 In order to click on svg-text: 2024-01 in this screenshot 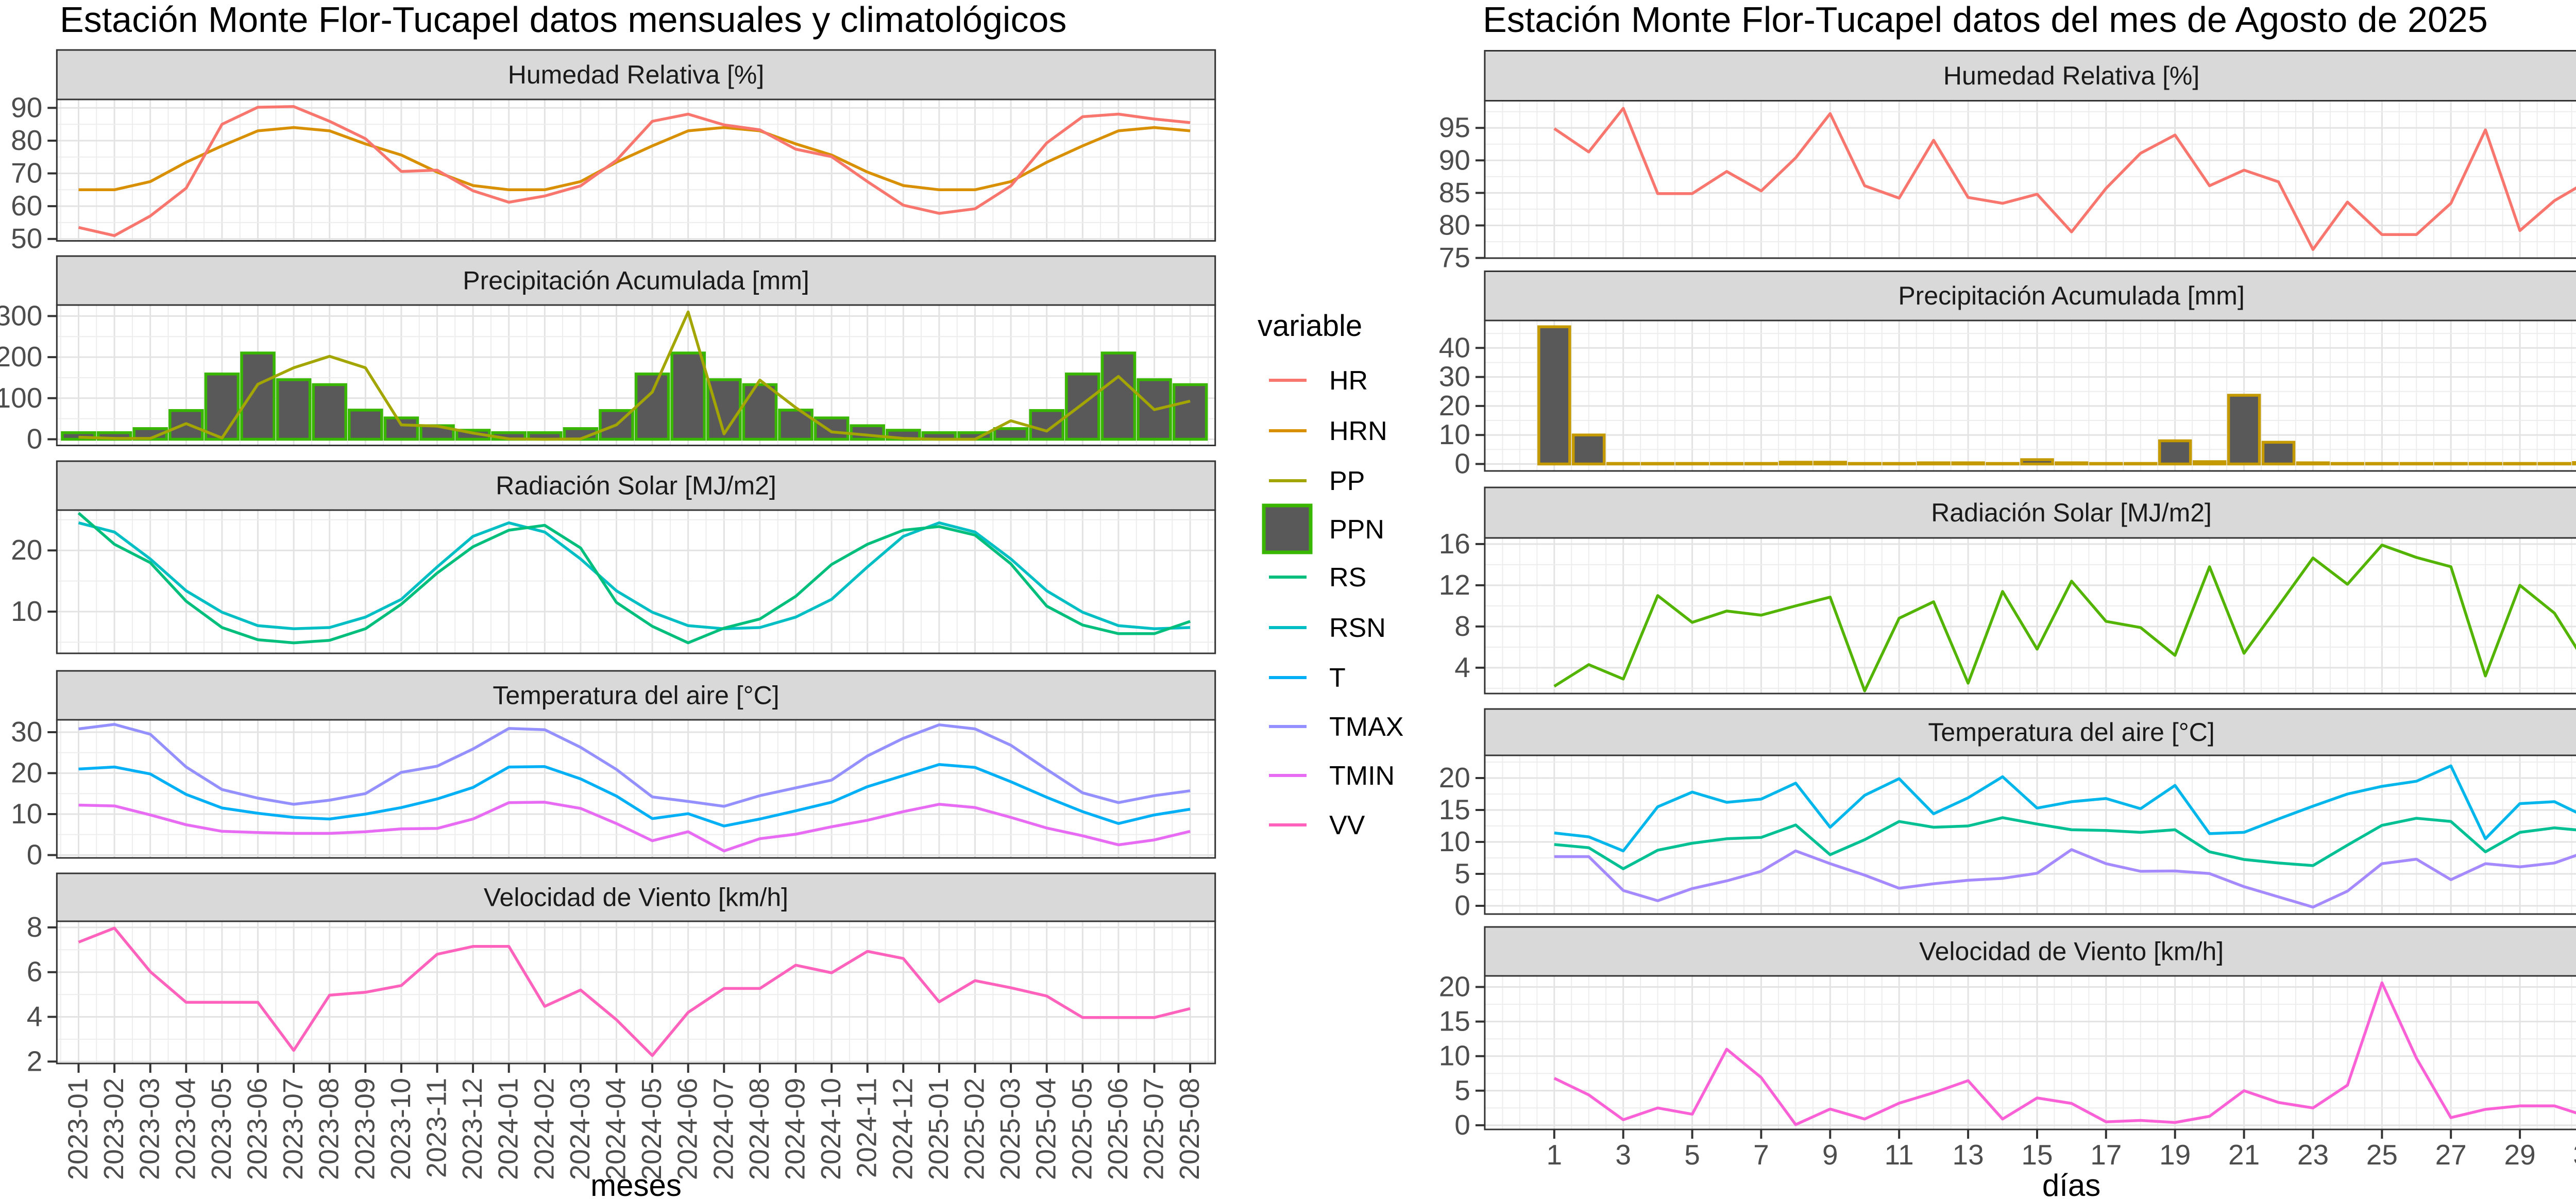, I will do `click(508, 1129)`.